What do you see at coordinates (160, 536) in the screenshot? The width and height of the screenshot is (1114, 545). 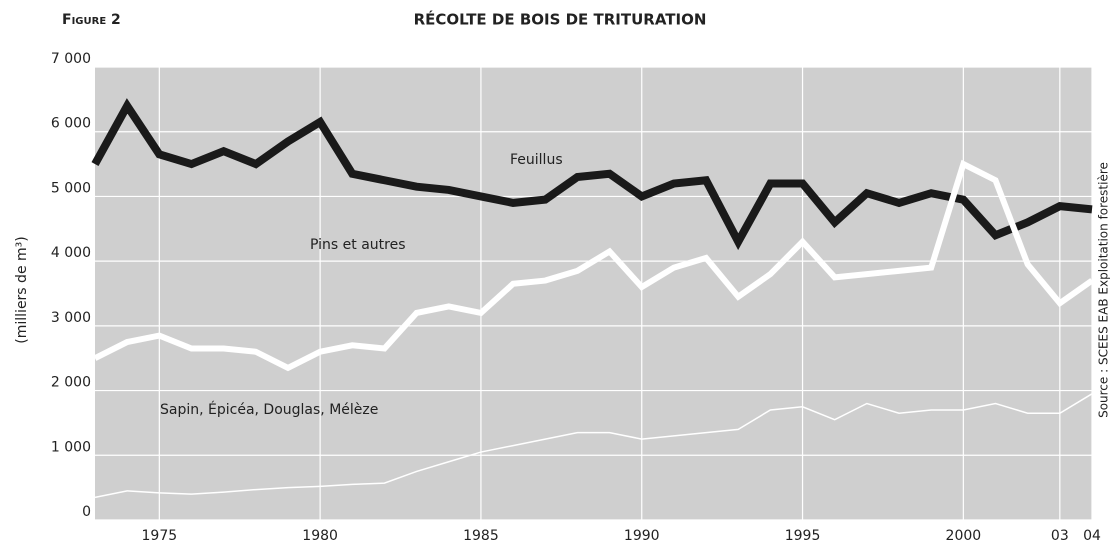 I see `x-tick-label: 1975` at bounding box center [160, 536].